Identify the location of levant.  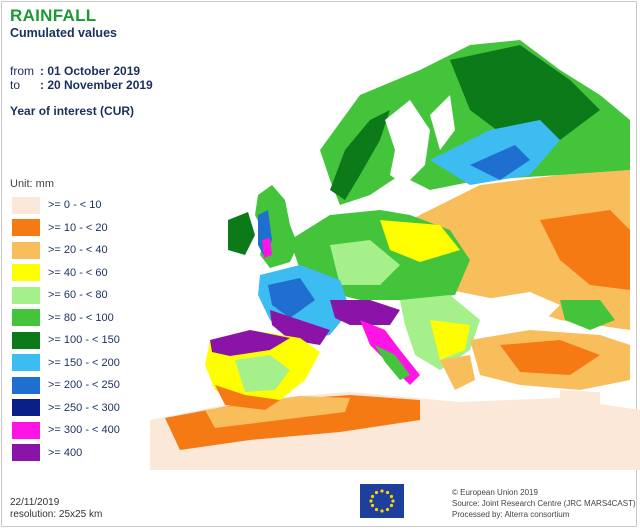
(580, 415).